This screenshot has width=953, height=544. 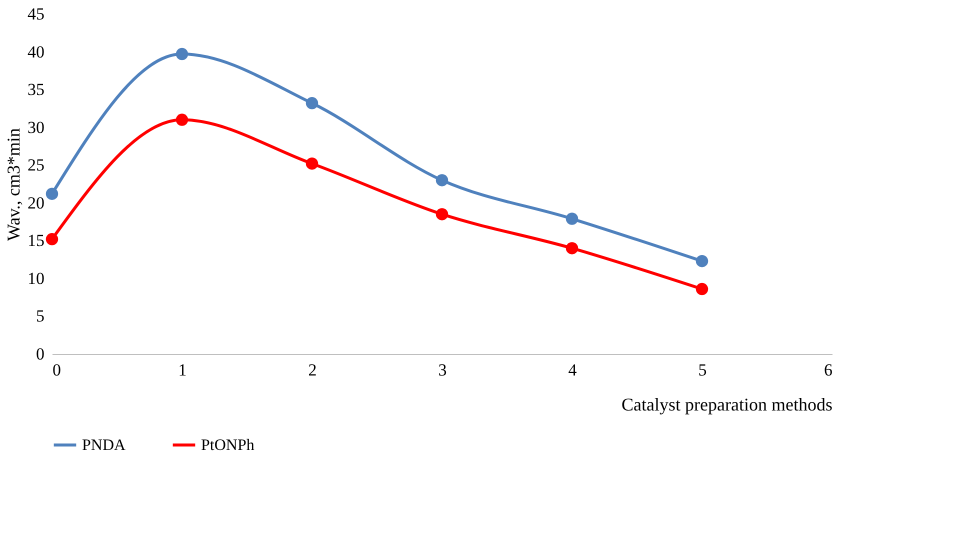 What do you see at coordinates (227, 445) in the screenshot?
I see `legend-label: PtONPh` at bounding box center [227, 445].